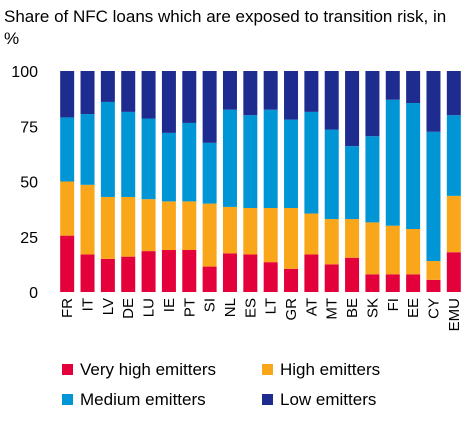 This screenshot has width=471, height=421. I want to click on x-tick-label: NL, so click(230, 307).